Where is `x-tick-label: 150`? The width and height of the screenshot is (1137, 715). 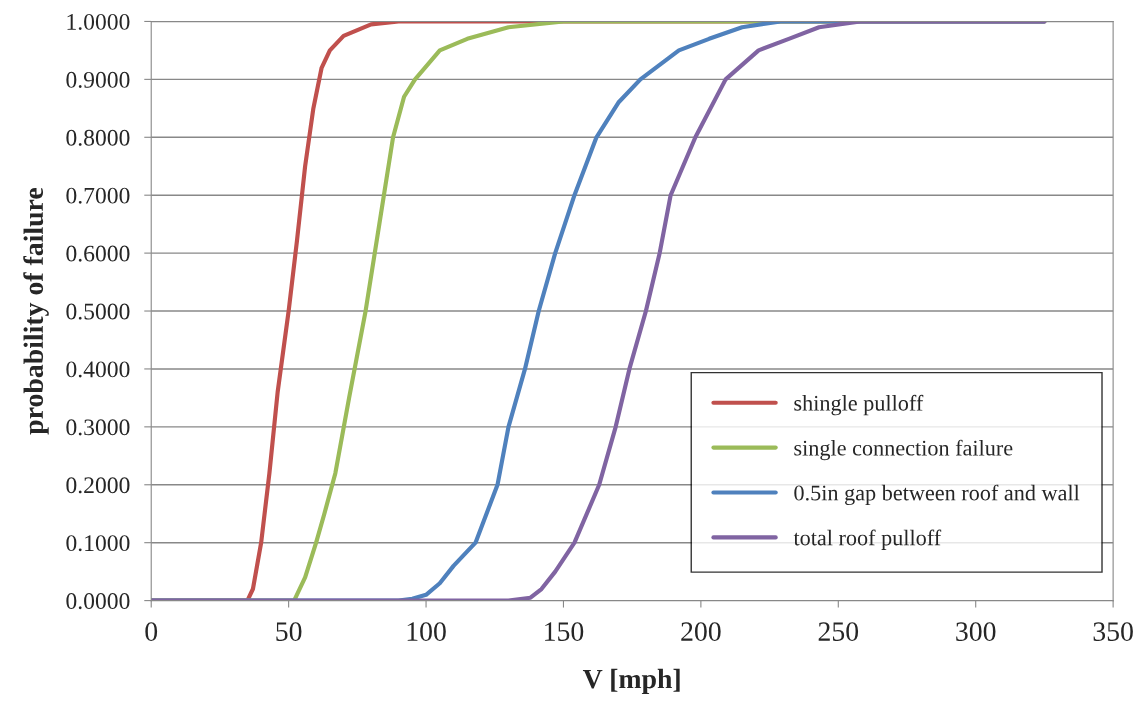 x-tick-label: 150 is located at coordinates (564, 631).